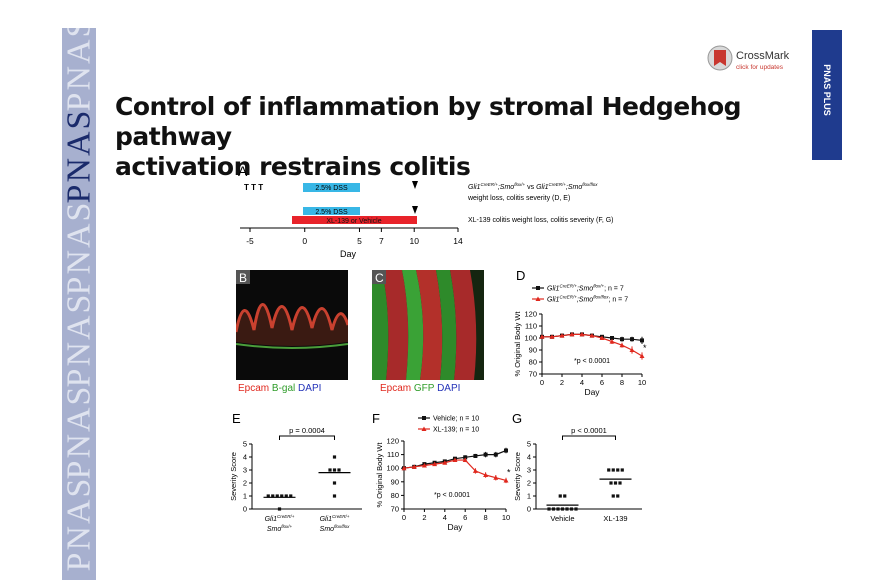  What do you see at coordinates (518, 198) in the screenshot?
I see `panel-a-row1-line2: weight loss, colitis severity (D, E)` at bounding box center [518, 198].